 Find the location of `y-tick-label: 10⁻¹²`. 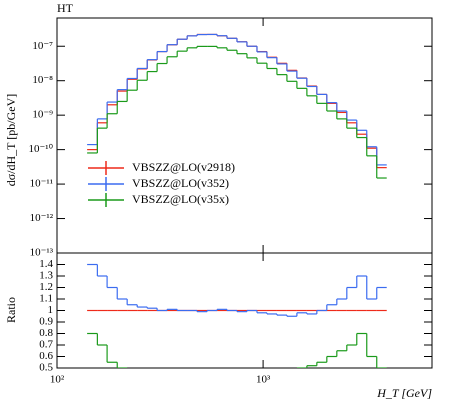

y-tick-label: 10⁻¹² is located at coordinates (42, 218).